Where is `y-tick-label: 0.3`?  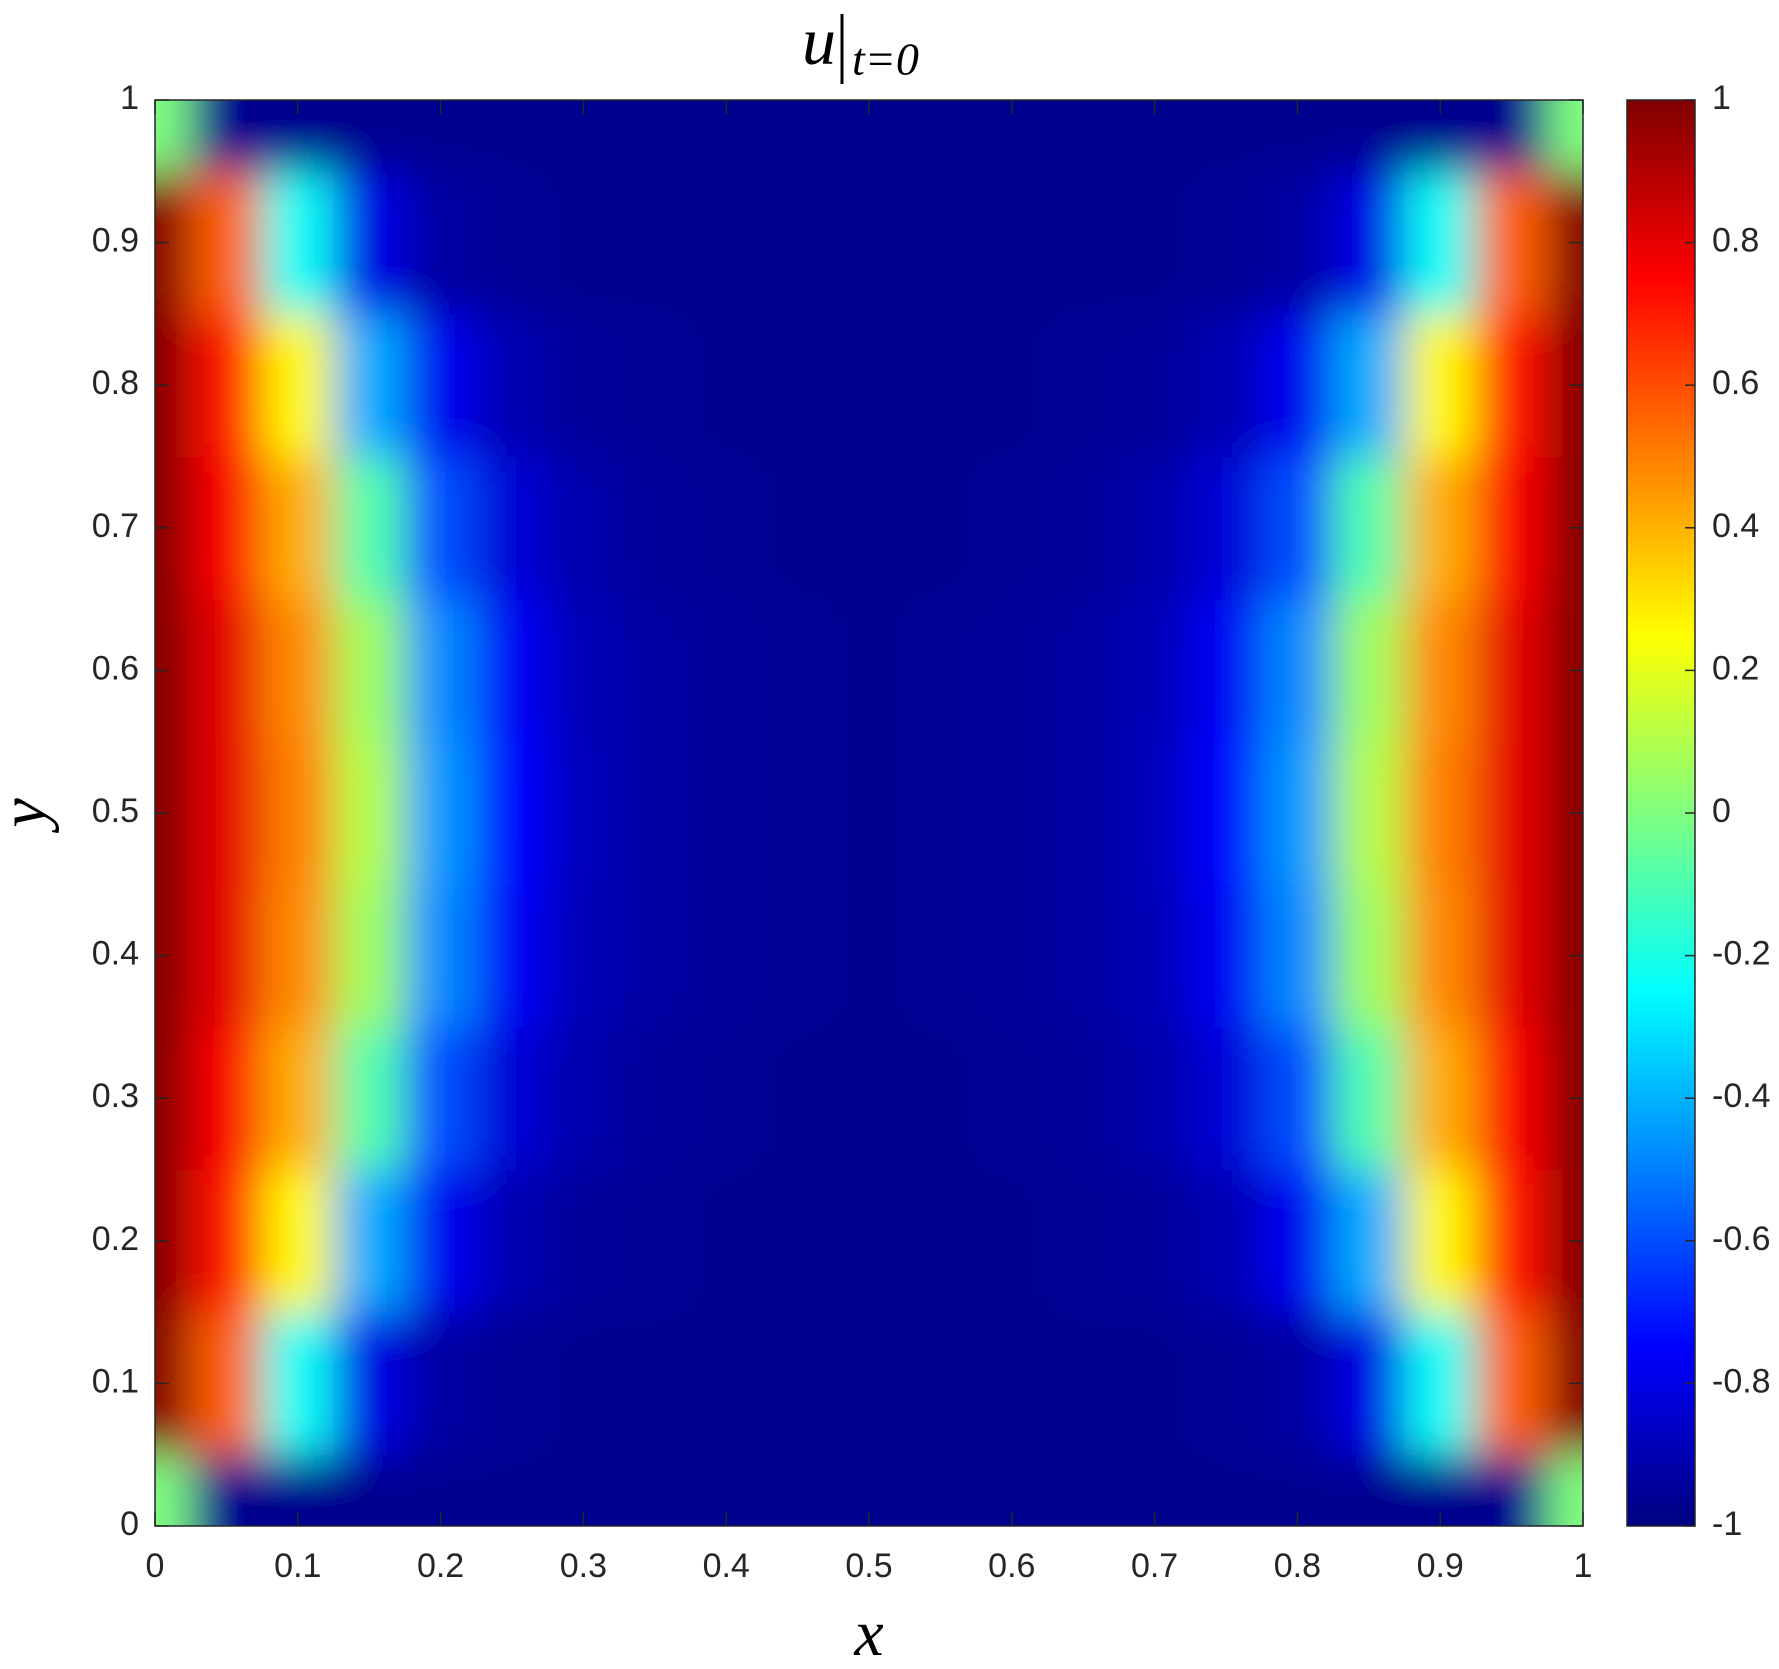
y-tick-label: 0.3 is located at coordinates (115, 1096).